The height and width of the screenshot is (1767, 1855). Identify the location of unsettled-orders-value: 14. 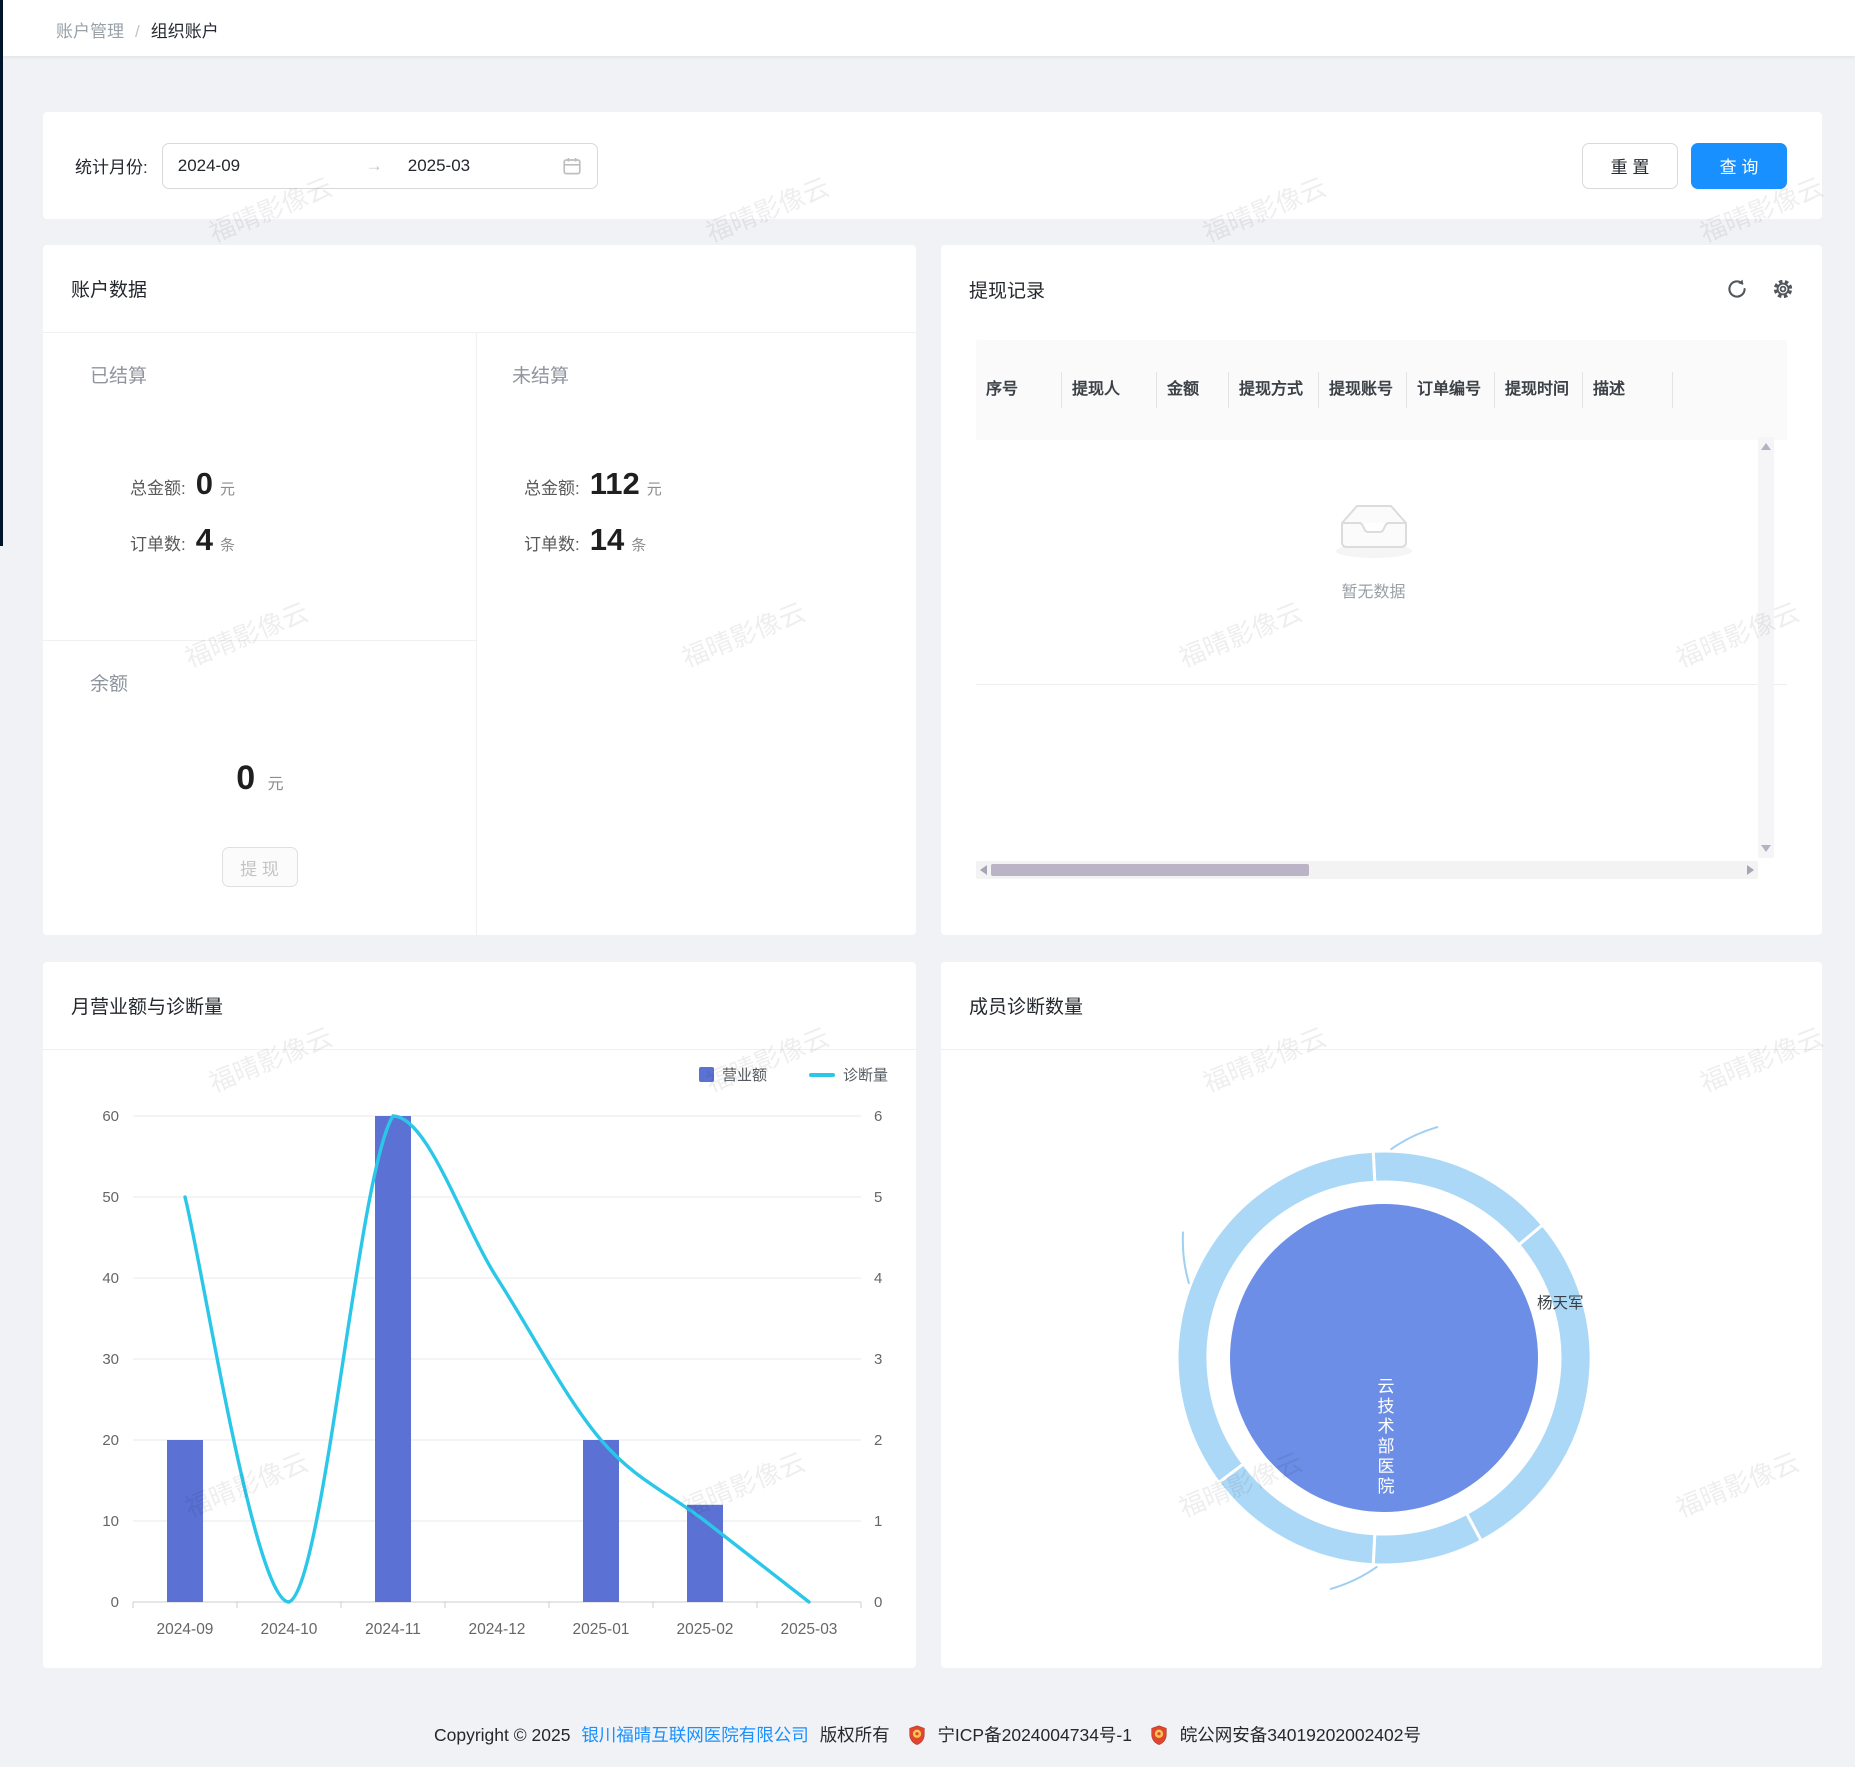
(607, 539).